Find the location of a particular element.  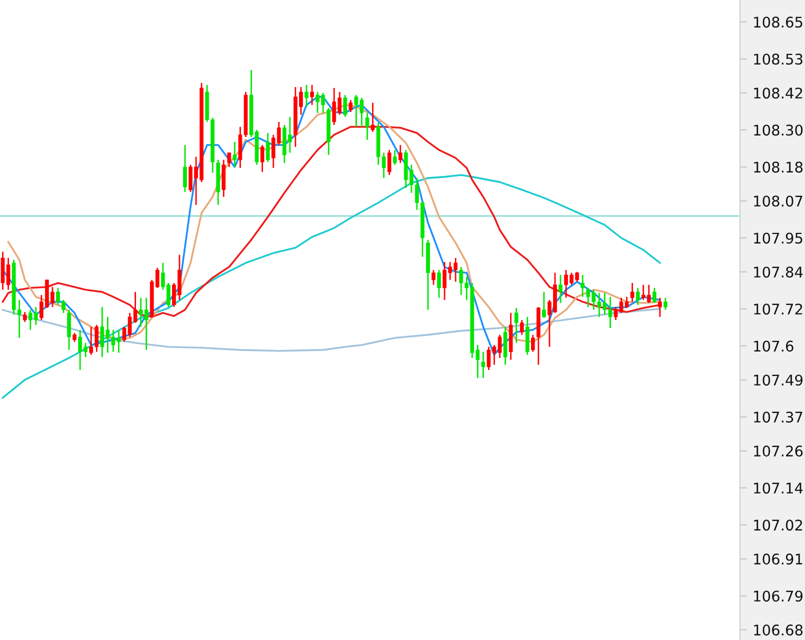

y-tick-label: 108.30 is located at coordinates (778, 130).